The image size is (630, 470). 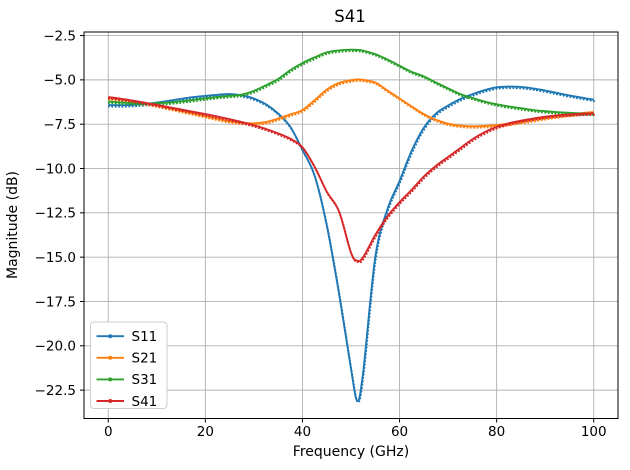 What do you see at coordinates (145, 359) in the screenshot?
I see `legend-label: S21` at bounding box center [145, 359].